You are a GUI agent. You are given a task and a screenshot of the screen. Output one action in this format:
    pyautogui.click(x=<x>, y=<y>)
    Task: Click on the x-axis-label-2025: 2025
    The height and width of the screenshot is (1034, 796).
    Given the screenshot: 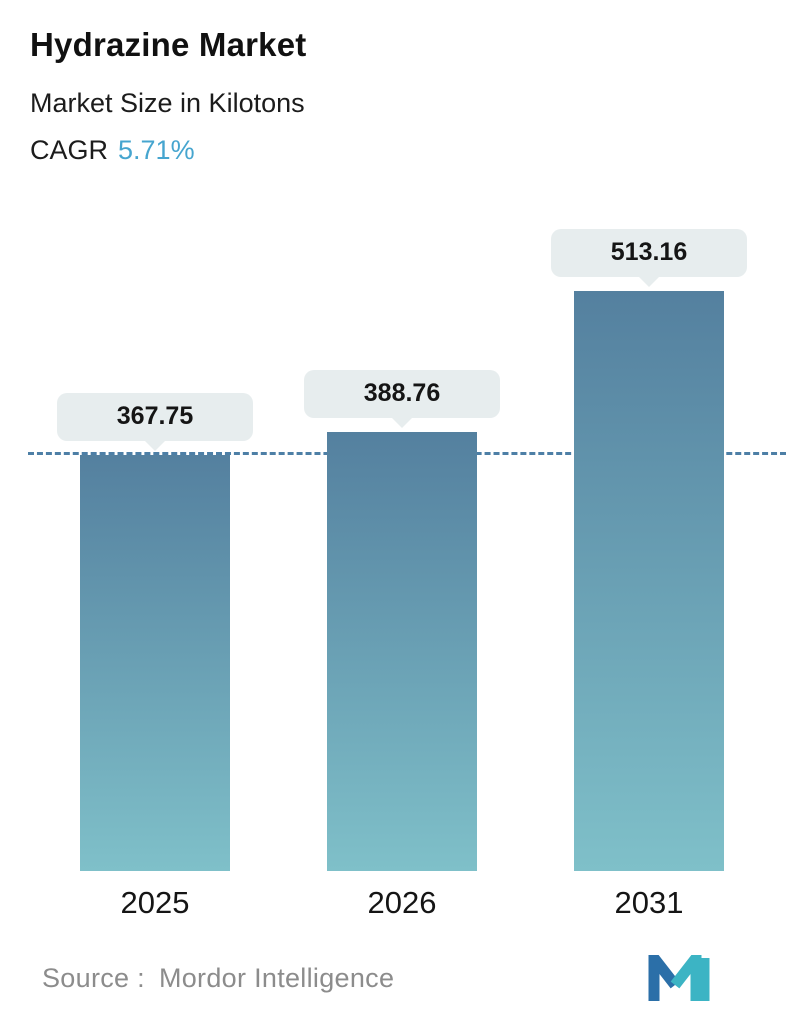 What is the action you would take?
    pyautogui.click(x=155, y=902)
    